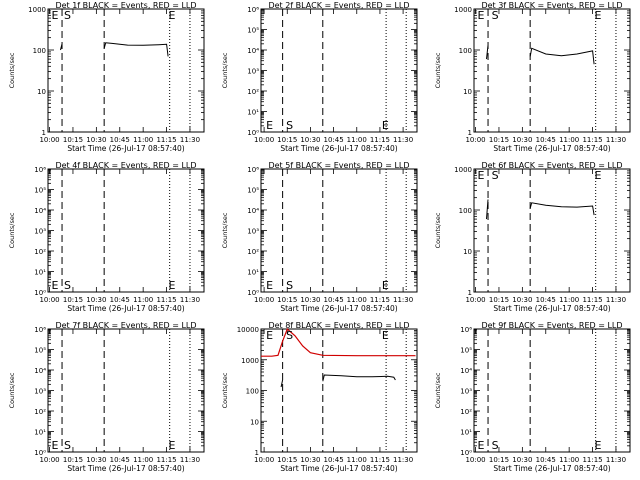 This screenshot has width=640, height=480. Describe the element at coordinates (40, 273) in the screenshot. I see `y-tick-label: 10¹` at that location.